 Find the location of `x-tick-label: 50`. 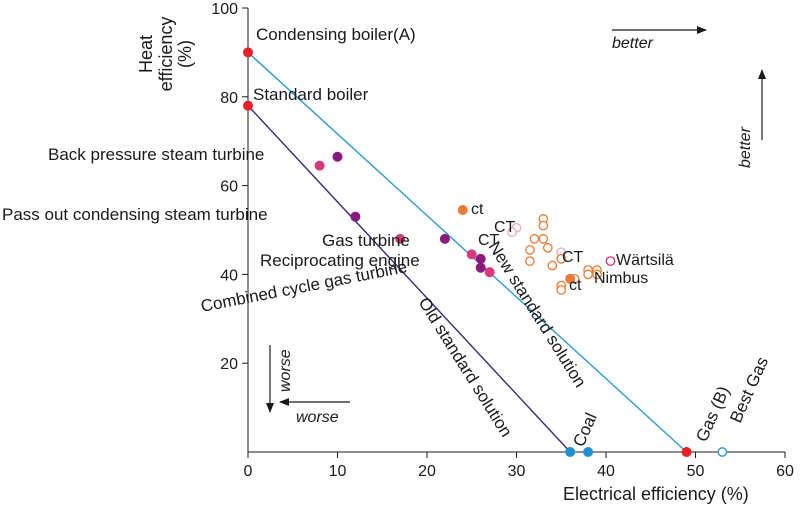

x-tick-label: 50 is located at coordinates (696, 471).